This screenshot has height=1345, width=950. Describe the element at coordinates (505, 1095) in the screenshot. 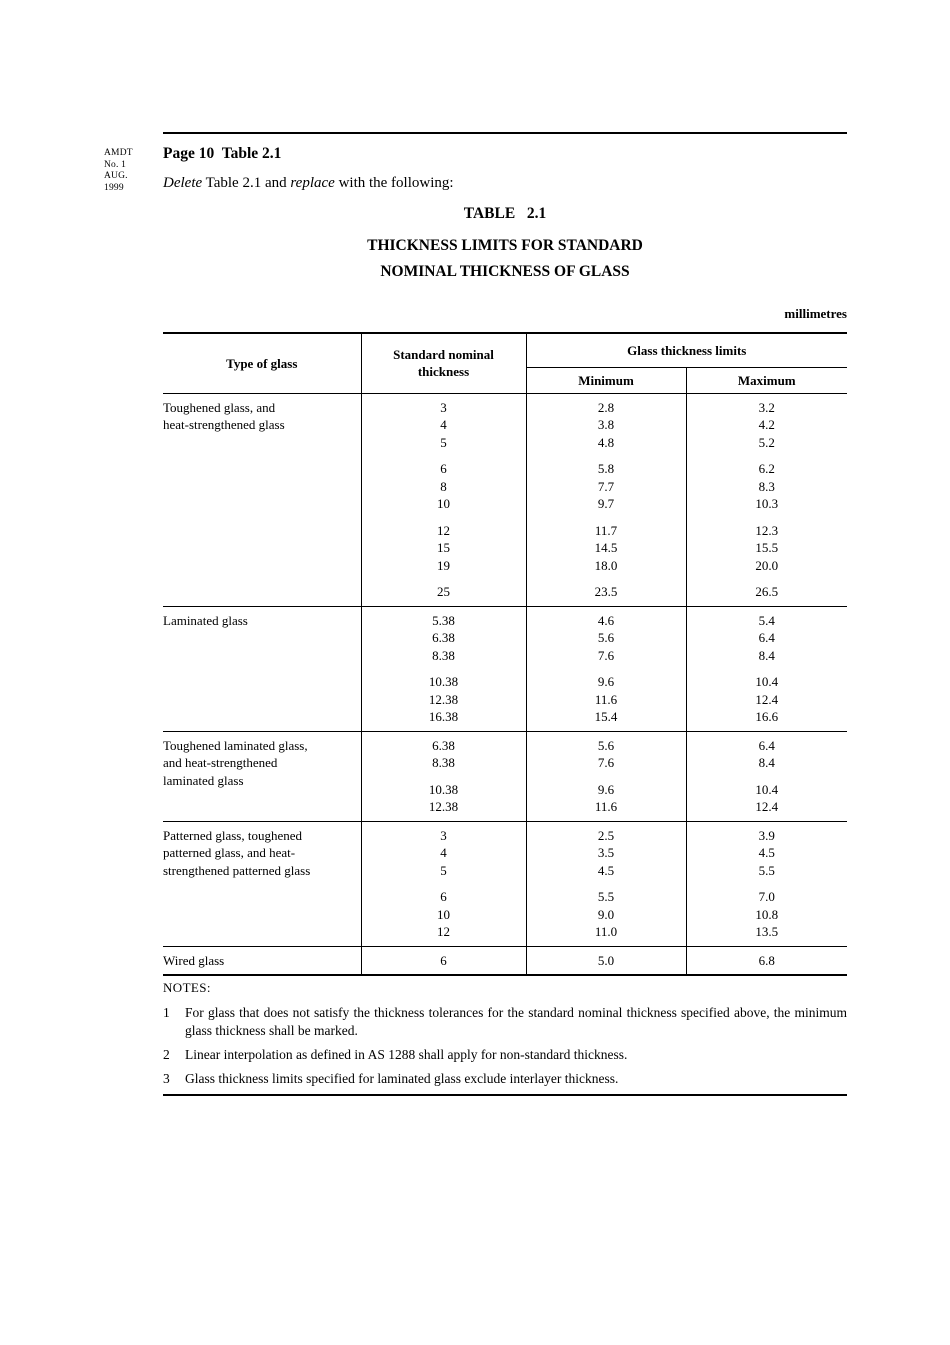

I see `bottom-rule` at that location.